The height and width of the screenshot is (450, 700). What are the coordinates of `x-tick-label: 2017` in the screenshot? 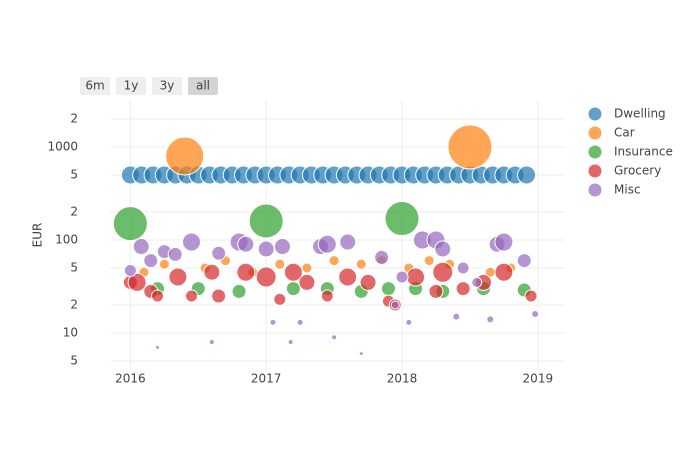 It's located at (266, 379).